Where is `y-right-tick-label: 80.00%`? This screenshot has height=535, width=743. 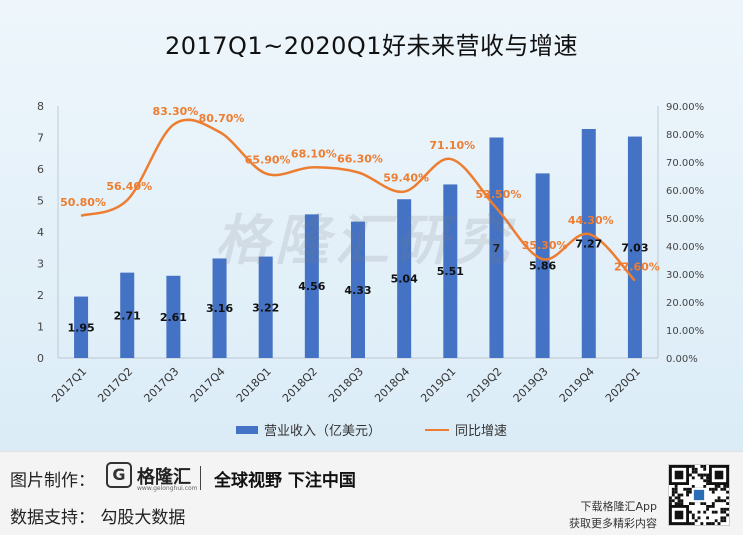
y-right-tick-label: 80.00% is located at coordinates (685, 135).